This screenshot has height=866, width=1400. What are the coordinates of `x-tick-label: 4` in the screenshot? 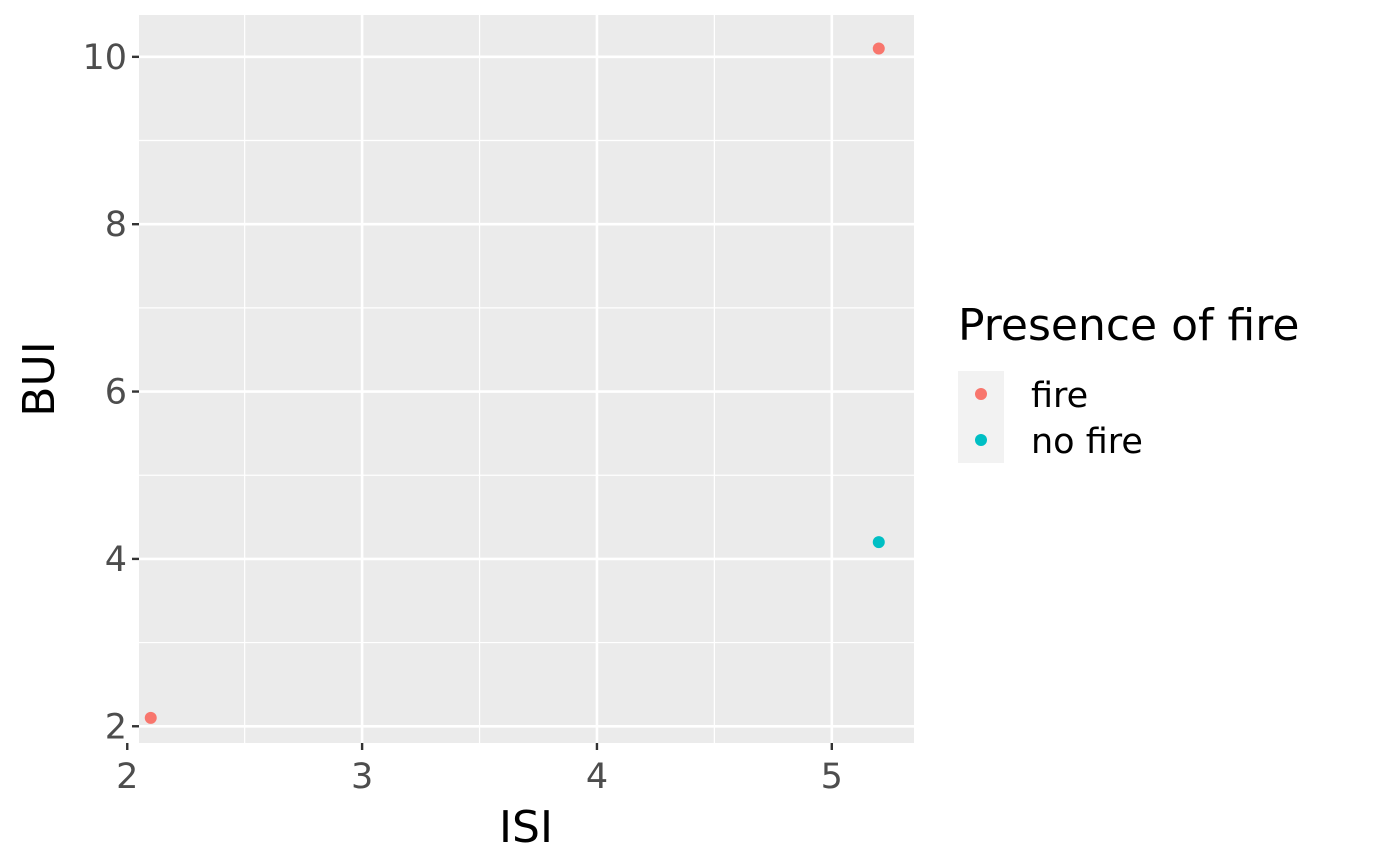 It's located at (597, 777).